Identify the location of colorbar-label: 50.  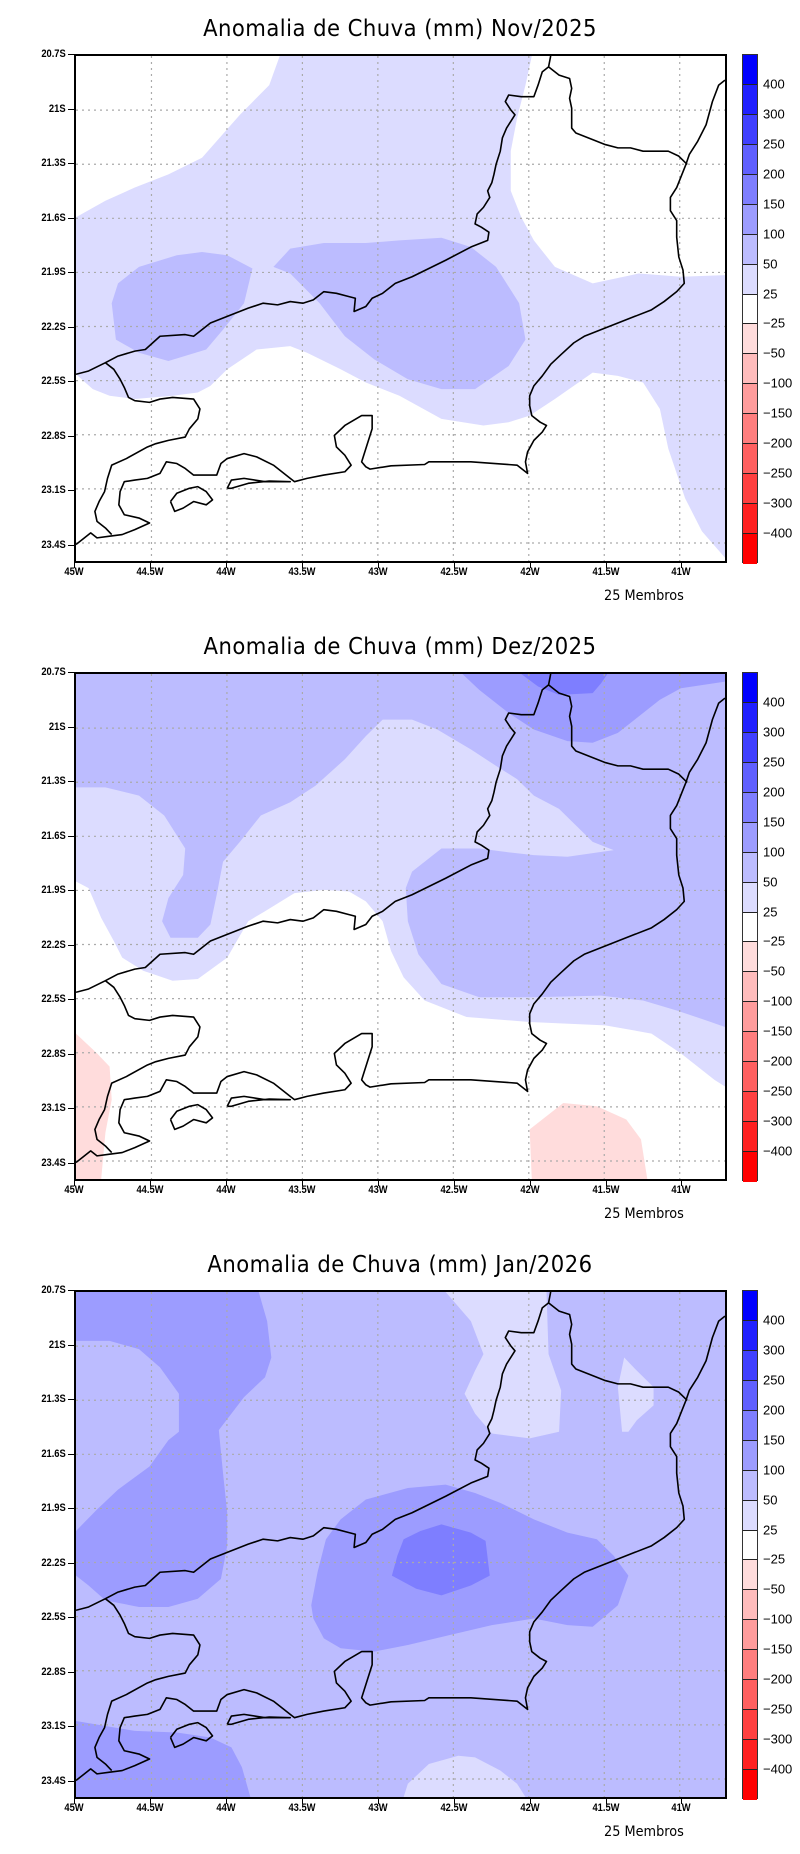
(770, 264).